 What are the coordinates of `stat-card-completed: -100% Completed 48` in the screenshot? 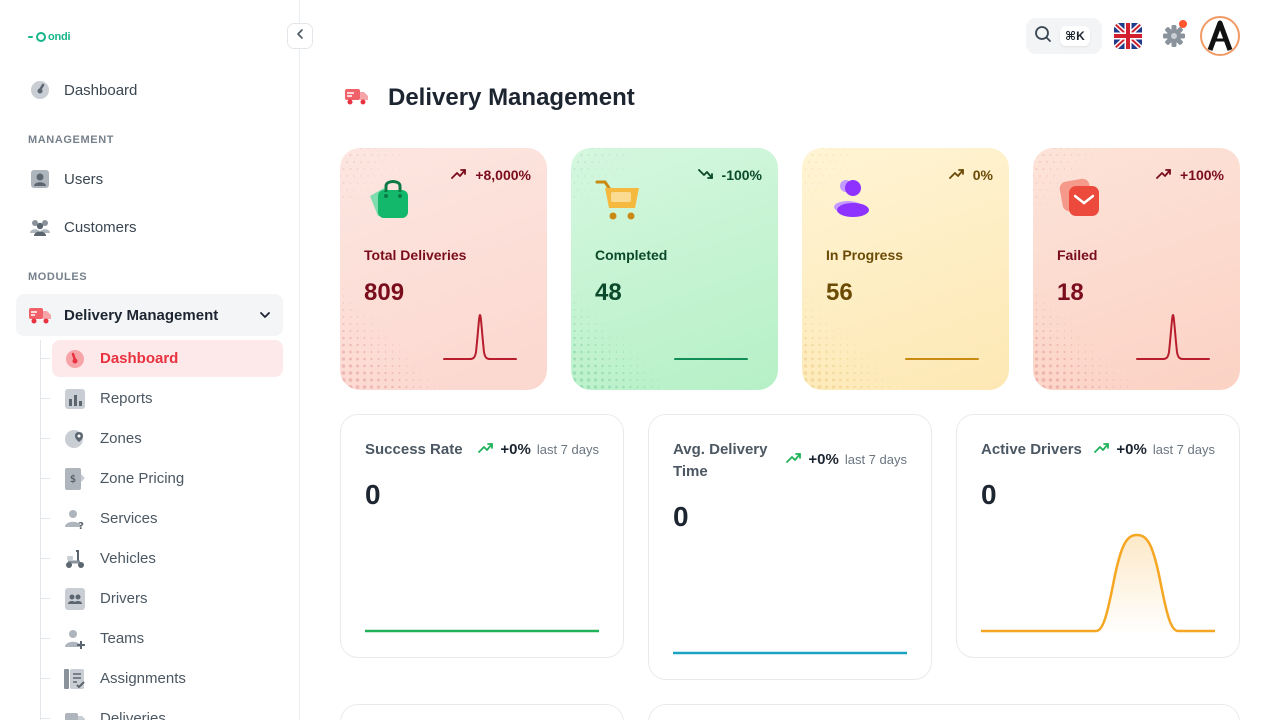 It's located at (674, 269).